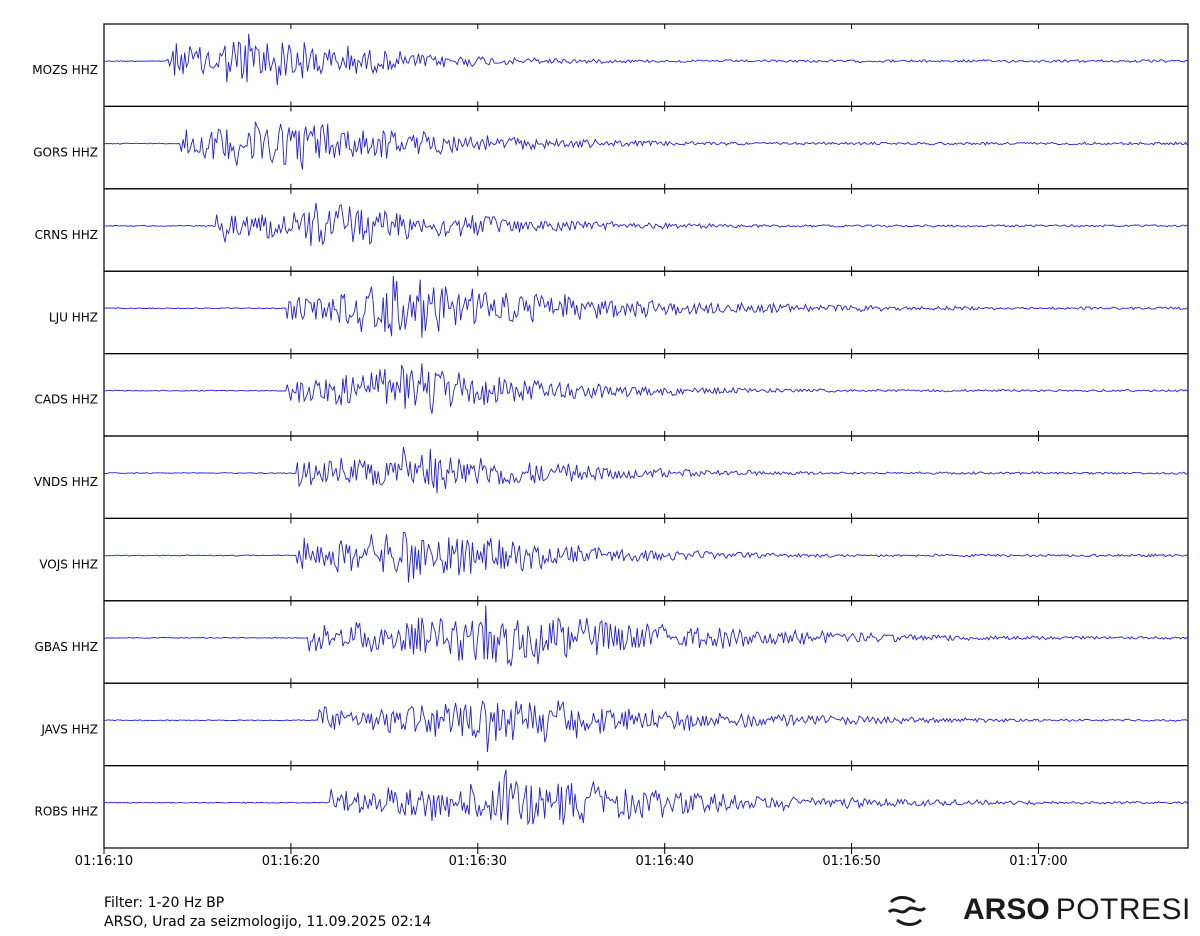 Image resolution: width=1200 pixels, height=936 pixels. I want to click on brand-logo: ARSO POTRESI, so click(1038, 910).